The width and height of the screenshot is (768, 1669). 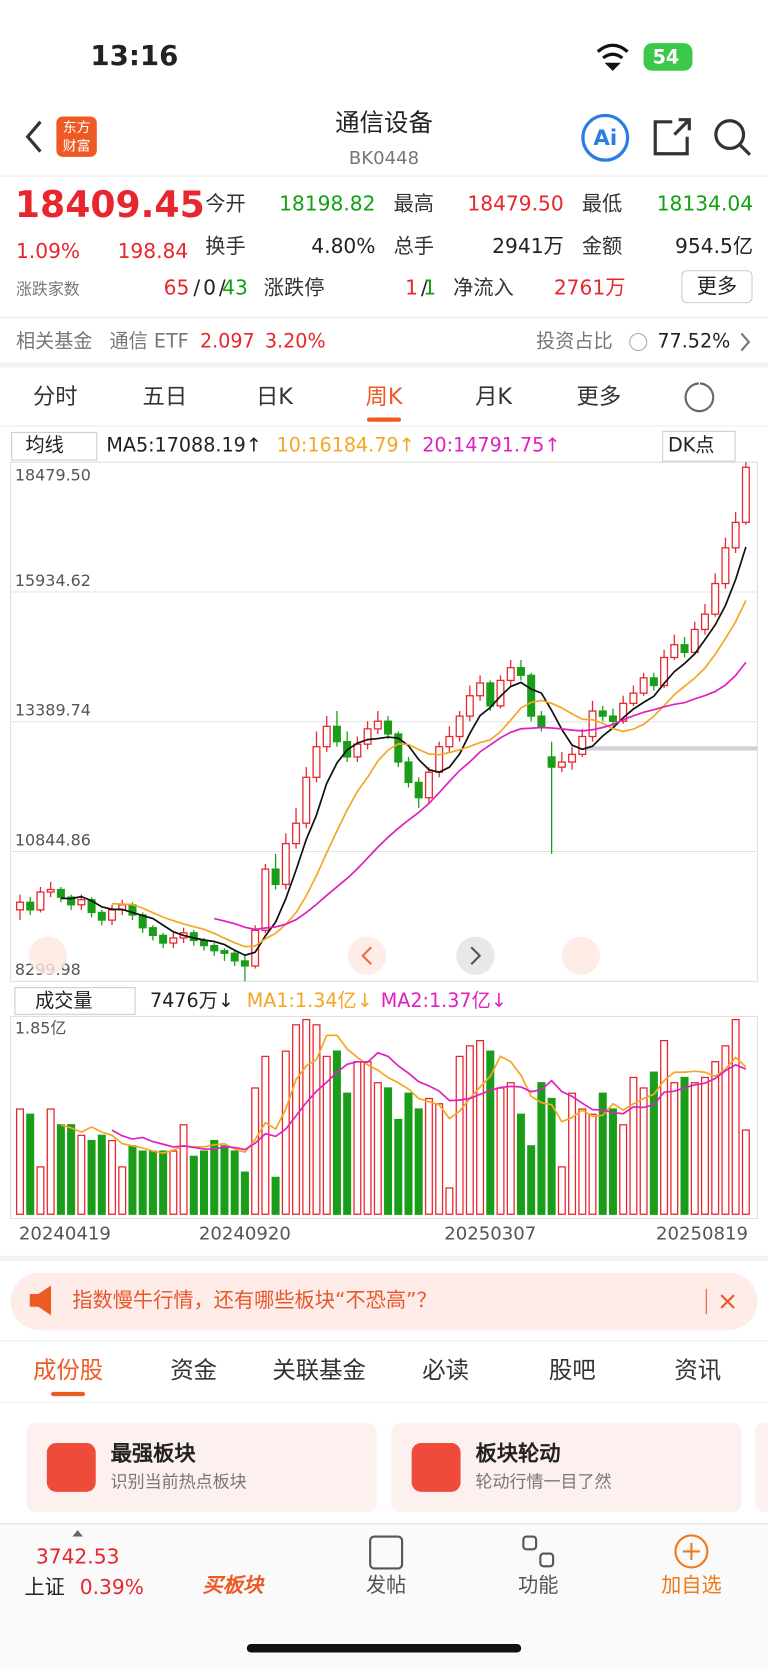 I want to click on ma-select, so click(x=54, y=446).